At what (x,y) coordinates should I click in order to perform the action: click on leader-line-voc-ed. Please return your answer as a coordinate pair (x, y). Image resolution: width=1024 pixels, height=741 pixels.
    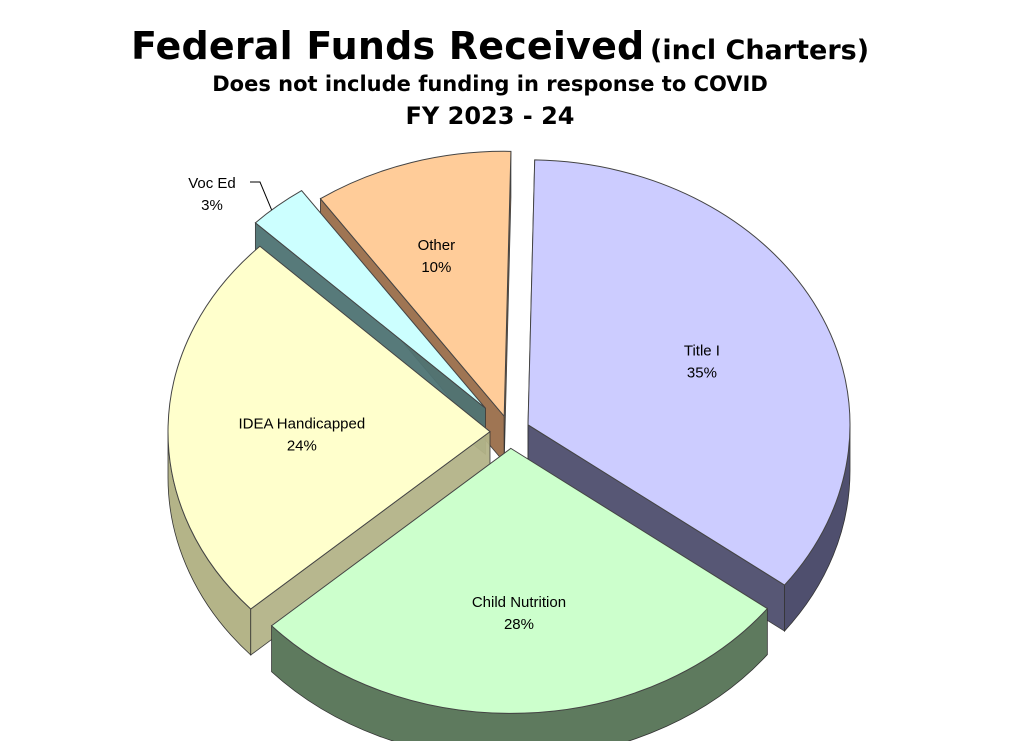
    Looking at the image, I should click on (261, 196).